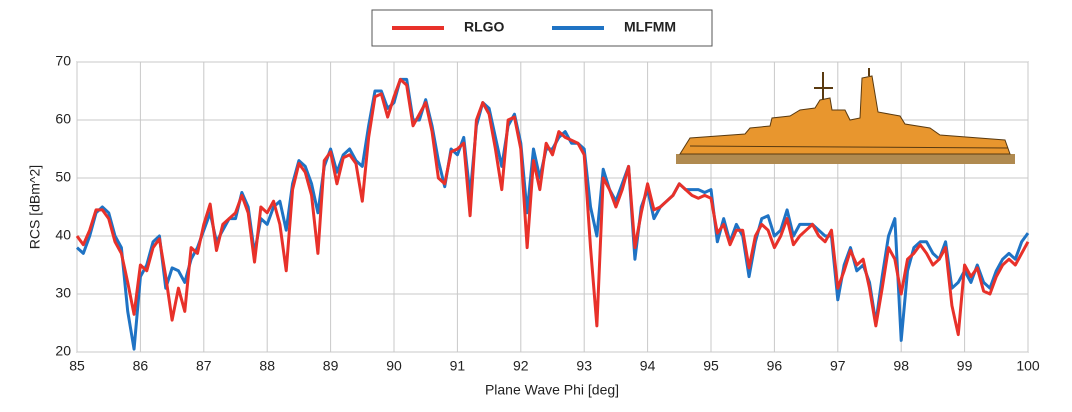 This screenshot has width=1072, height=412. I want to click on x-tick-label: 87, so click(204, 366).